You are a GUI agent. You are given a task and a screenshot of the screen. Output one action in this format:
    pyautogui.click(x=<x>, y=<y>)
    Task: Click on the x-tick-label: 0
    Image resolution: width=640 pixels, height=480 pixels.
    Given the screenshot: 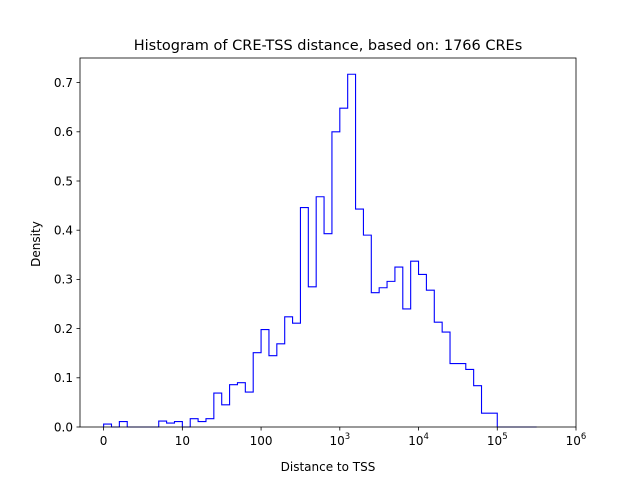 What is the action you would take?
    pyautogui.click(x=104, y=441)
    